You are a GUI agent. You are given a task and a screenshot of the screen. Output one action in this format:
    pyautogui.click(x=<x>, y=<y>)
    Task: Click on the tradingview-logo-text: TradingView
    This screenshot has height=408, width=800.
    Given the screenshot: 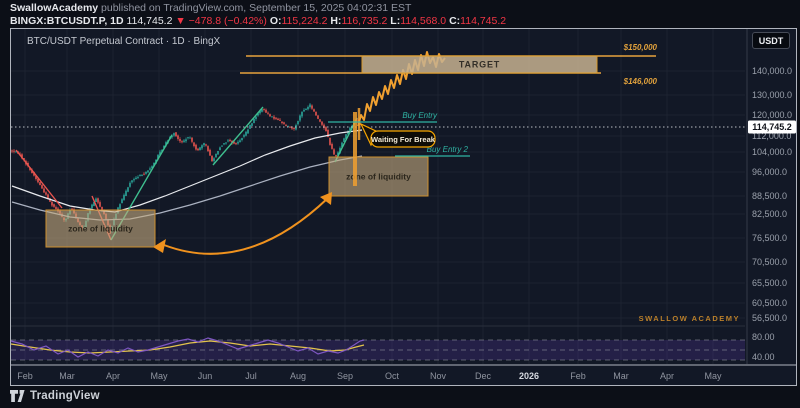 What is the action you would take?
    pyautogui.click(x=65, y=396)
    